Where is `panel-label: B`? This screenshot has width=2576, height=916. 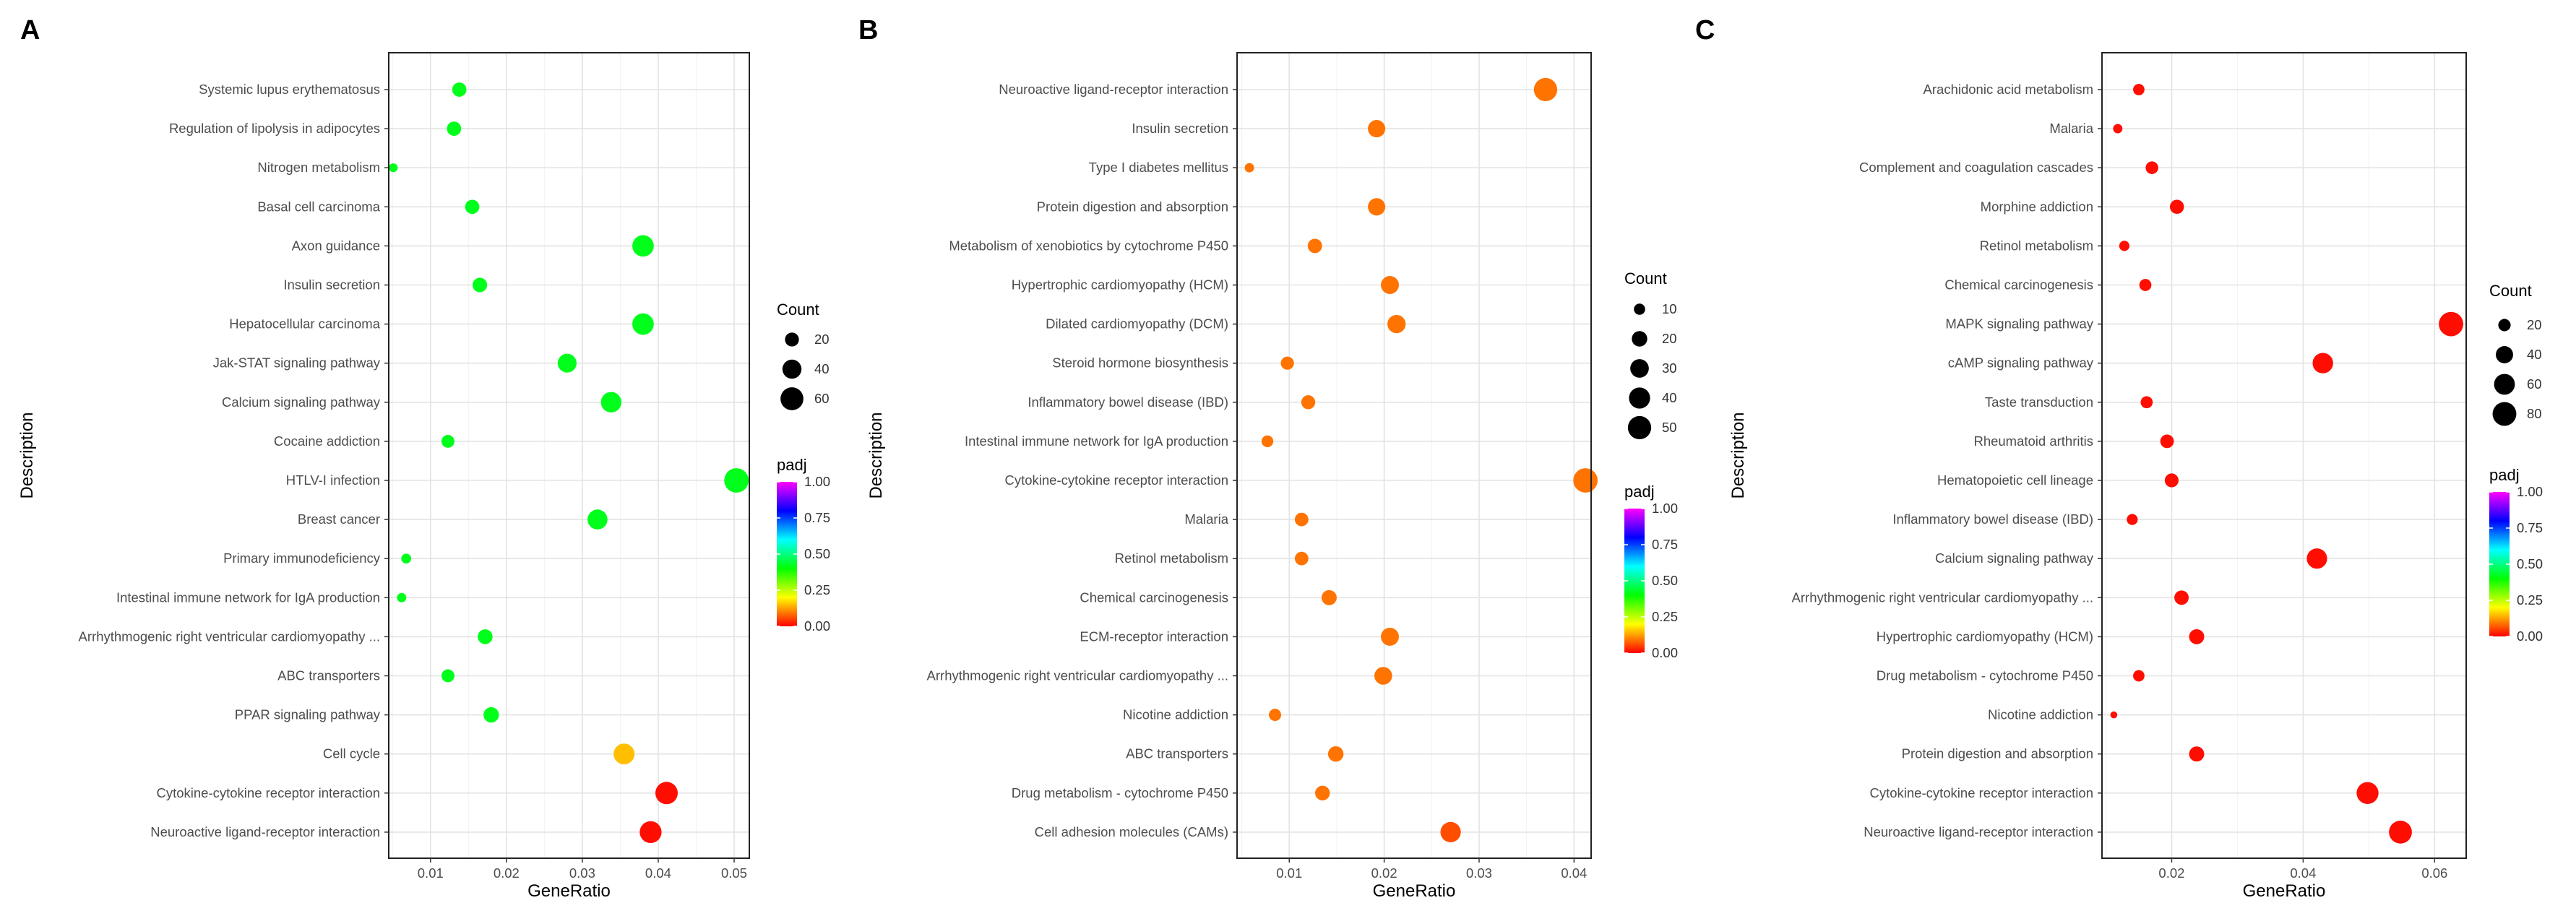 panel-label: B is located at coordinates (868, 30).